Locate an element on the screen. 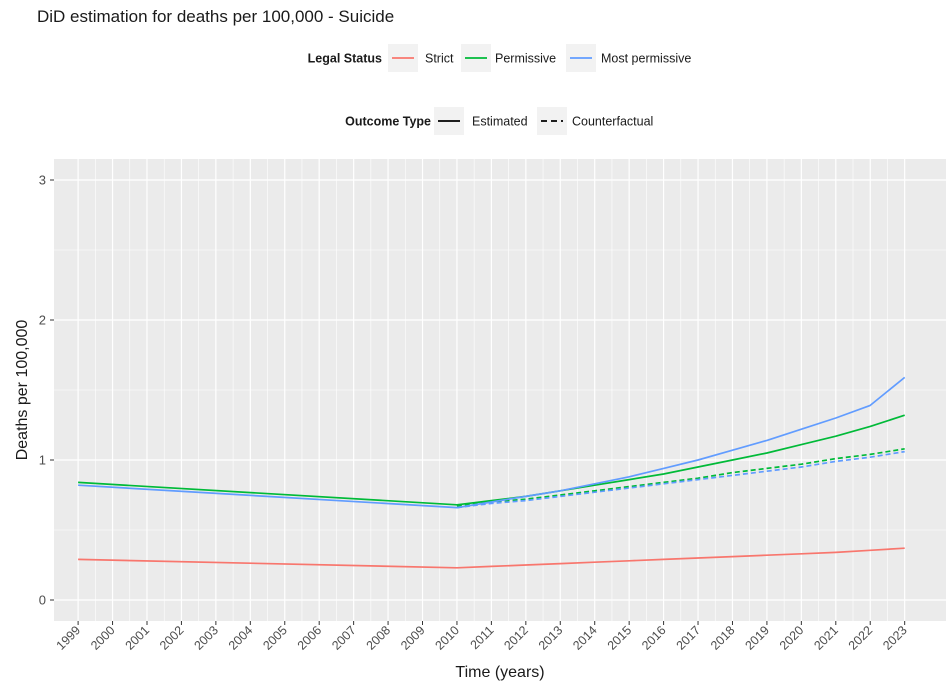 The image size is (948, 685). x-axis-label: Time (years) is located at coordinates (499, 672).